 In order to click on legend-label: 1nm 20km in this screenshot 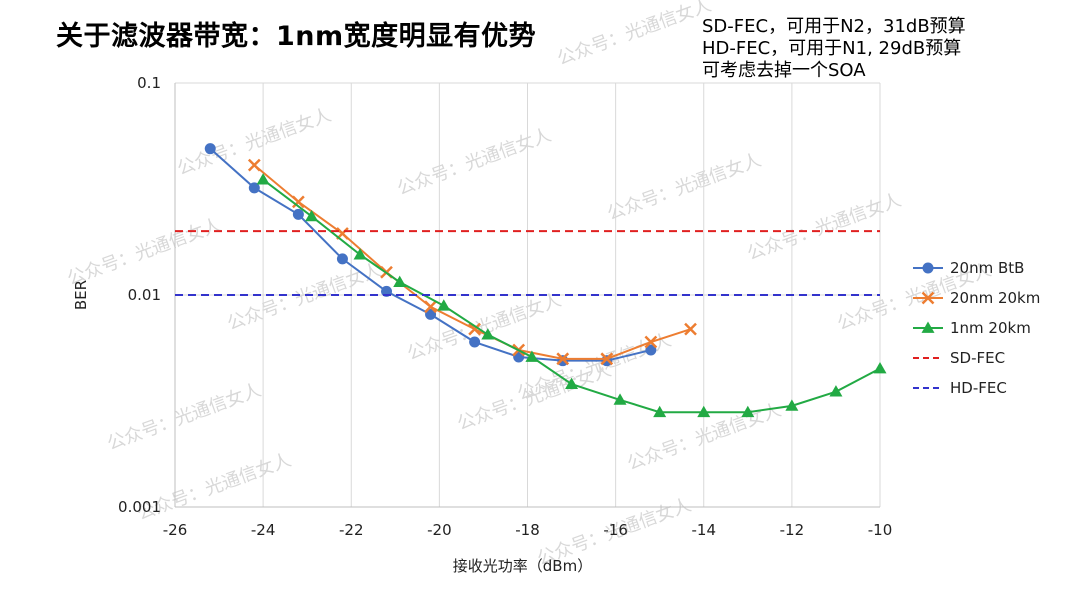, I will do `click(990, 328)`.